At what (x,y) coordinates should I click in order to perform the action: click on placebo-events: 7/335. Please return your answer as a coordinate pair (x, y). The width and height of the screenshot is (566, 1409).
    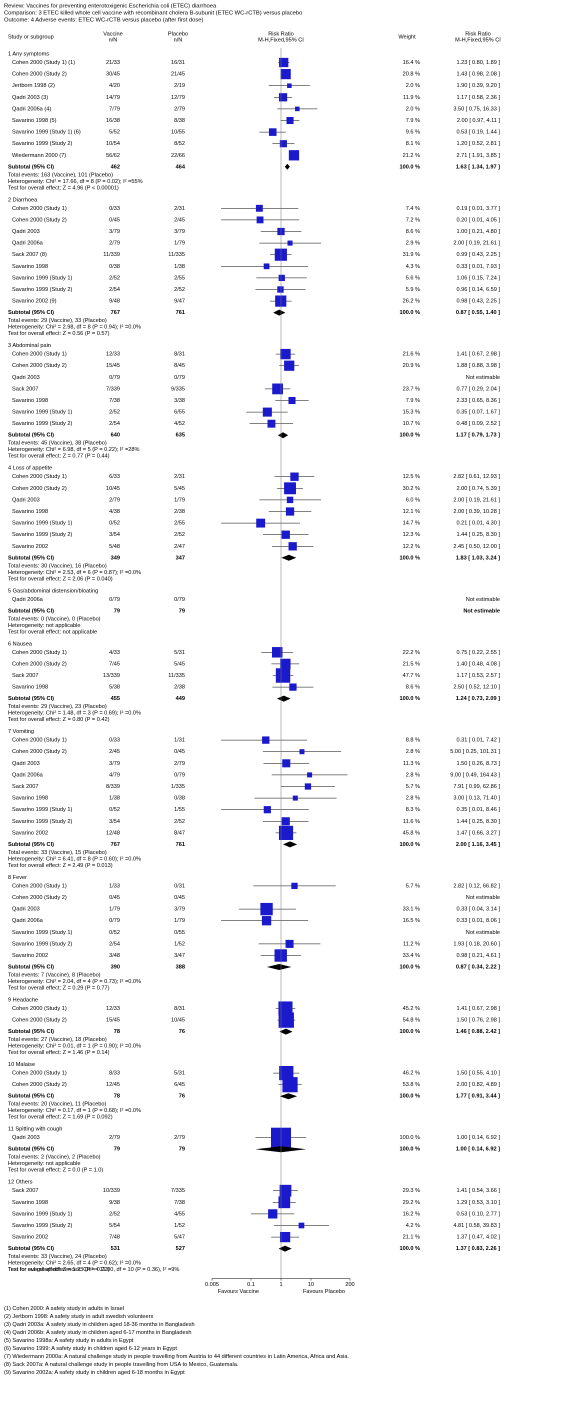
    Looking at the image, I should click on (178, 1191).